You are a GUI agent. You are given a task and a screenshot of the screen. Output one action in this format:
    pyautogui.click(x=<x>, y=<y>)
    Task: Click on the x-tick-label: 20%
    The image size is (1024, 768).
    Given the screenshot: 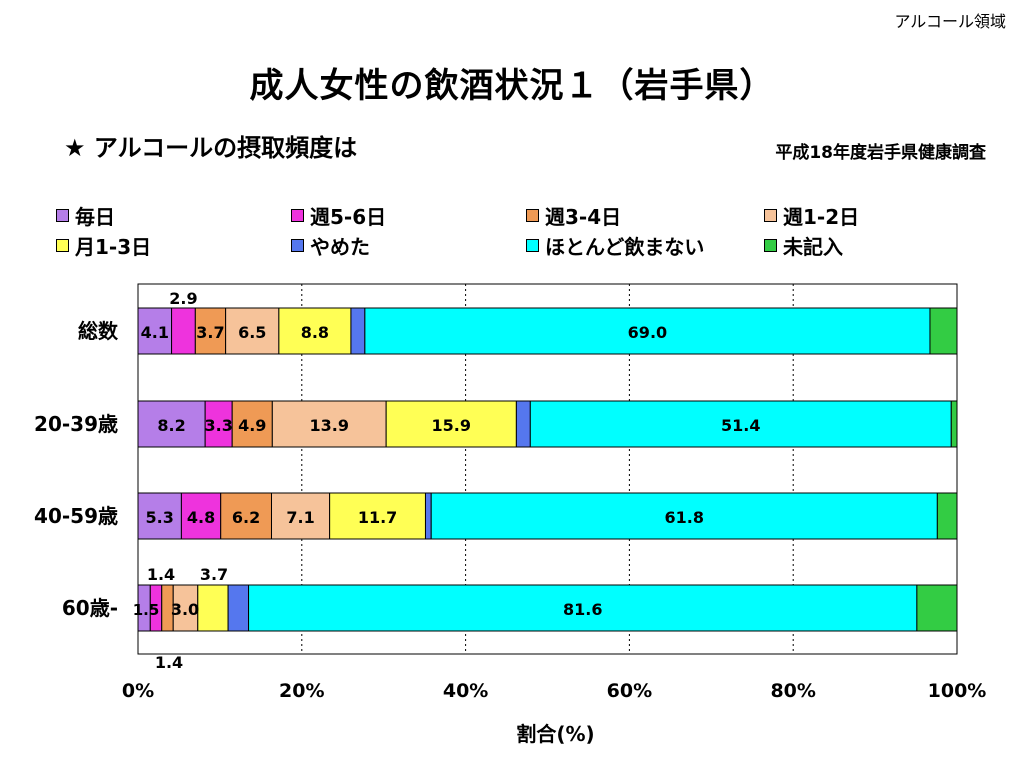 What is the action you would take?
    pyautogui.click(x=301, y=691)
    